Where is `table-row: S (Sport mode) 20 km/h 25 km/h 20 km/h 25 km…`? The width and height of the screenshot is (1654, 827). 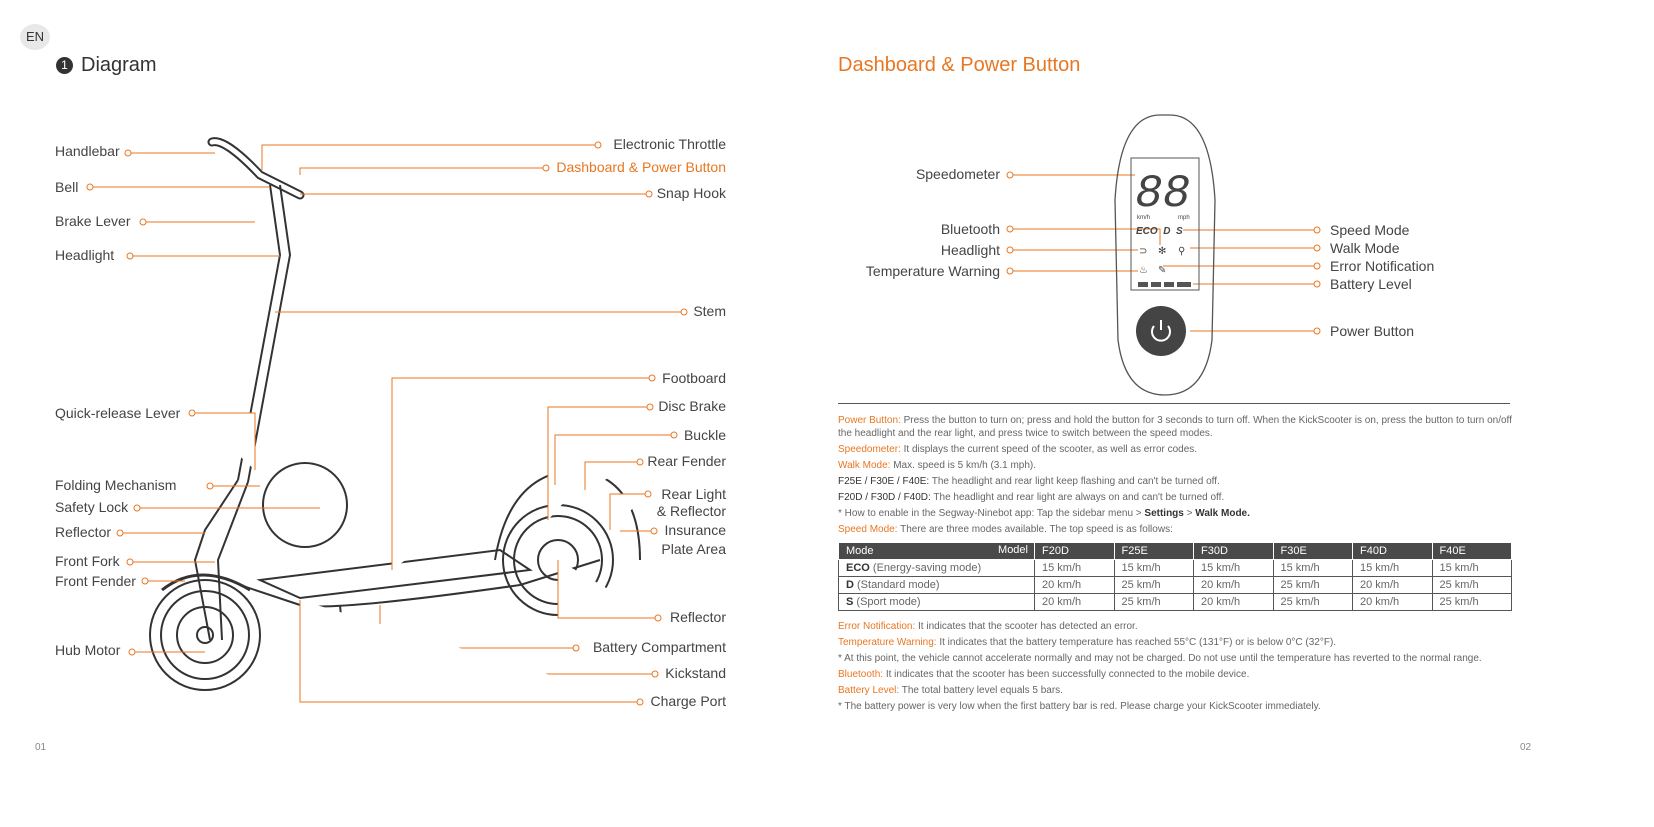 table-row: S (Sport mode) 20 km/h 25 km/h 20 km/h 25 km… is located at coordinates (1175, 602).